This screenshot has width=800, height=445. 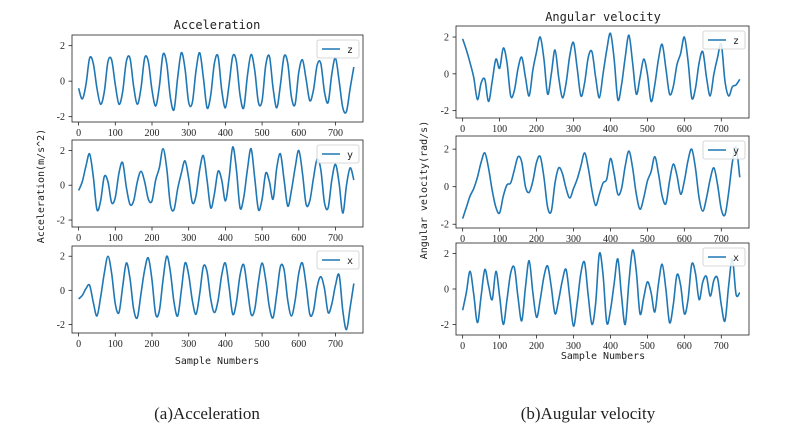 I want to click on acceleration-y-panel: -2 0 2 0 100 200 300 400 500 600 700 y, so click(x=210, y=191).